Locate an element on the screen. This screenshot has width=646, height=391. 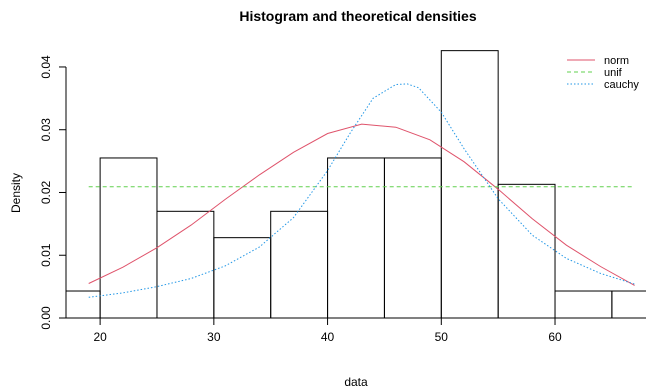
x-tick-label-40: 40 is located at coordinates (328, 337).